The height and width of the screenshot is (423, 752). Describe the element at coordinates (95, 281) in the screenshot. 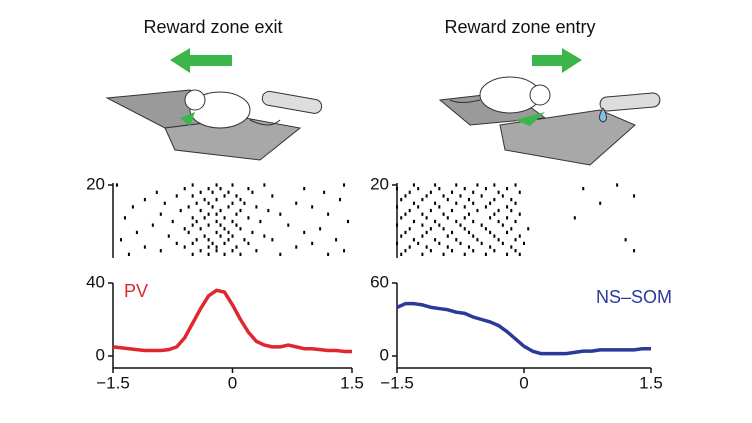

I see `y-tick-label: 40` at that location.